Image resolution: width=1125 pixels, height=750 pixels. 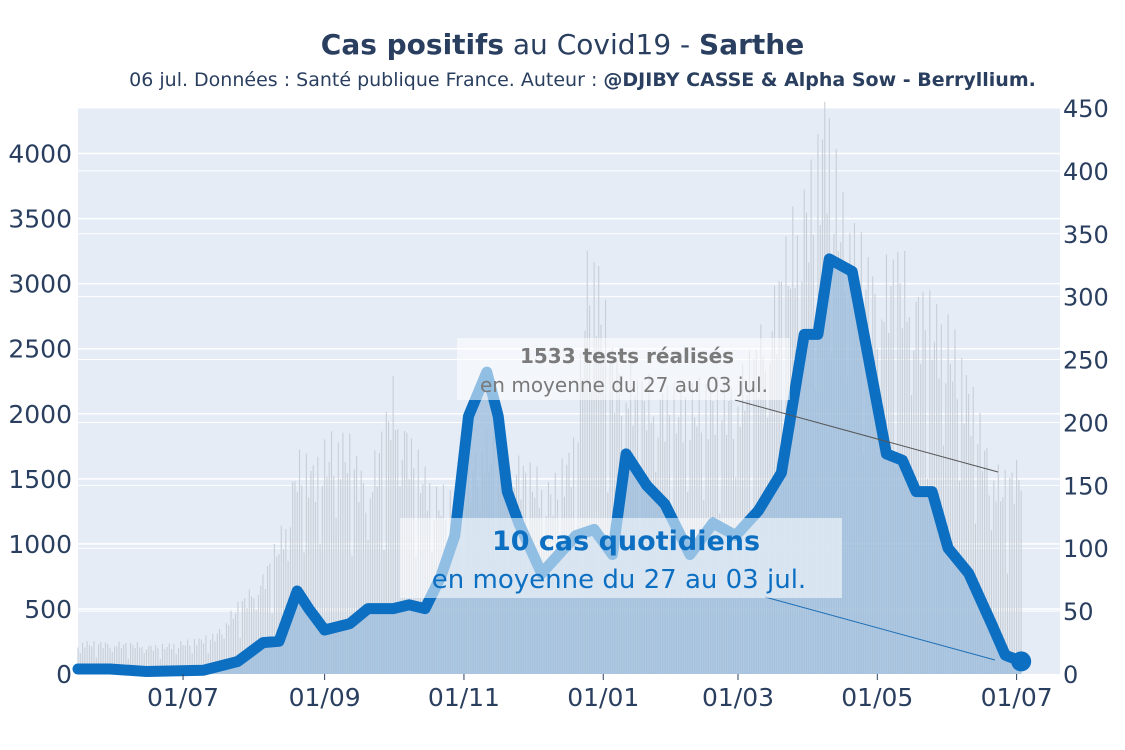 What do you see at coordinates (1086, 486) in the screenshot?
I see `y-right-tick-label: 150` at bounding box center [1086, 486].